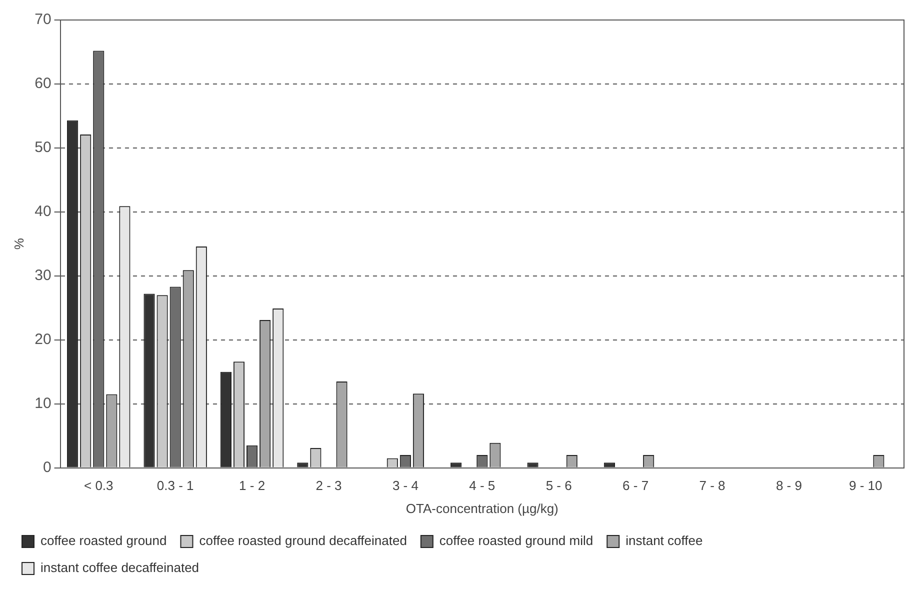 The width and height of the screenshot is (922, 593). I want to click on legend-label: coffee roasted ground decaffeinated, so click(303, 540).